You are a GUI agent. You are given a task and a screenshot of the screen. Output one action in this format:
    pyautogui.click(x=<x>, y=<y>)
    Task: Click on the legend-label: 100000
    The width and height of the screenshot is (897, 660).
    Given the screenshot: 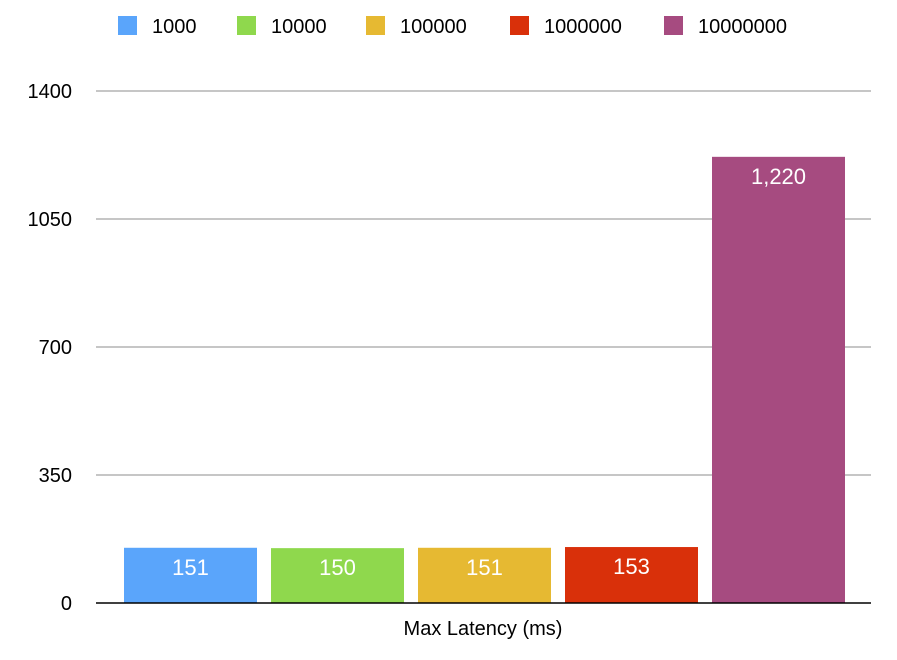 What is the action you would take?
    pyautogui.click(x=433, y=27)
    